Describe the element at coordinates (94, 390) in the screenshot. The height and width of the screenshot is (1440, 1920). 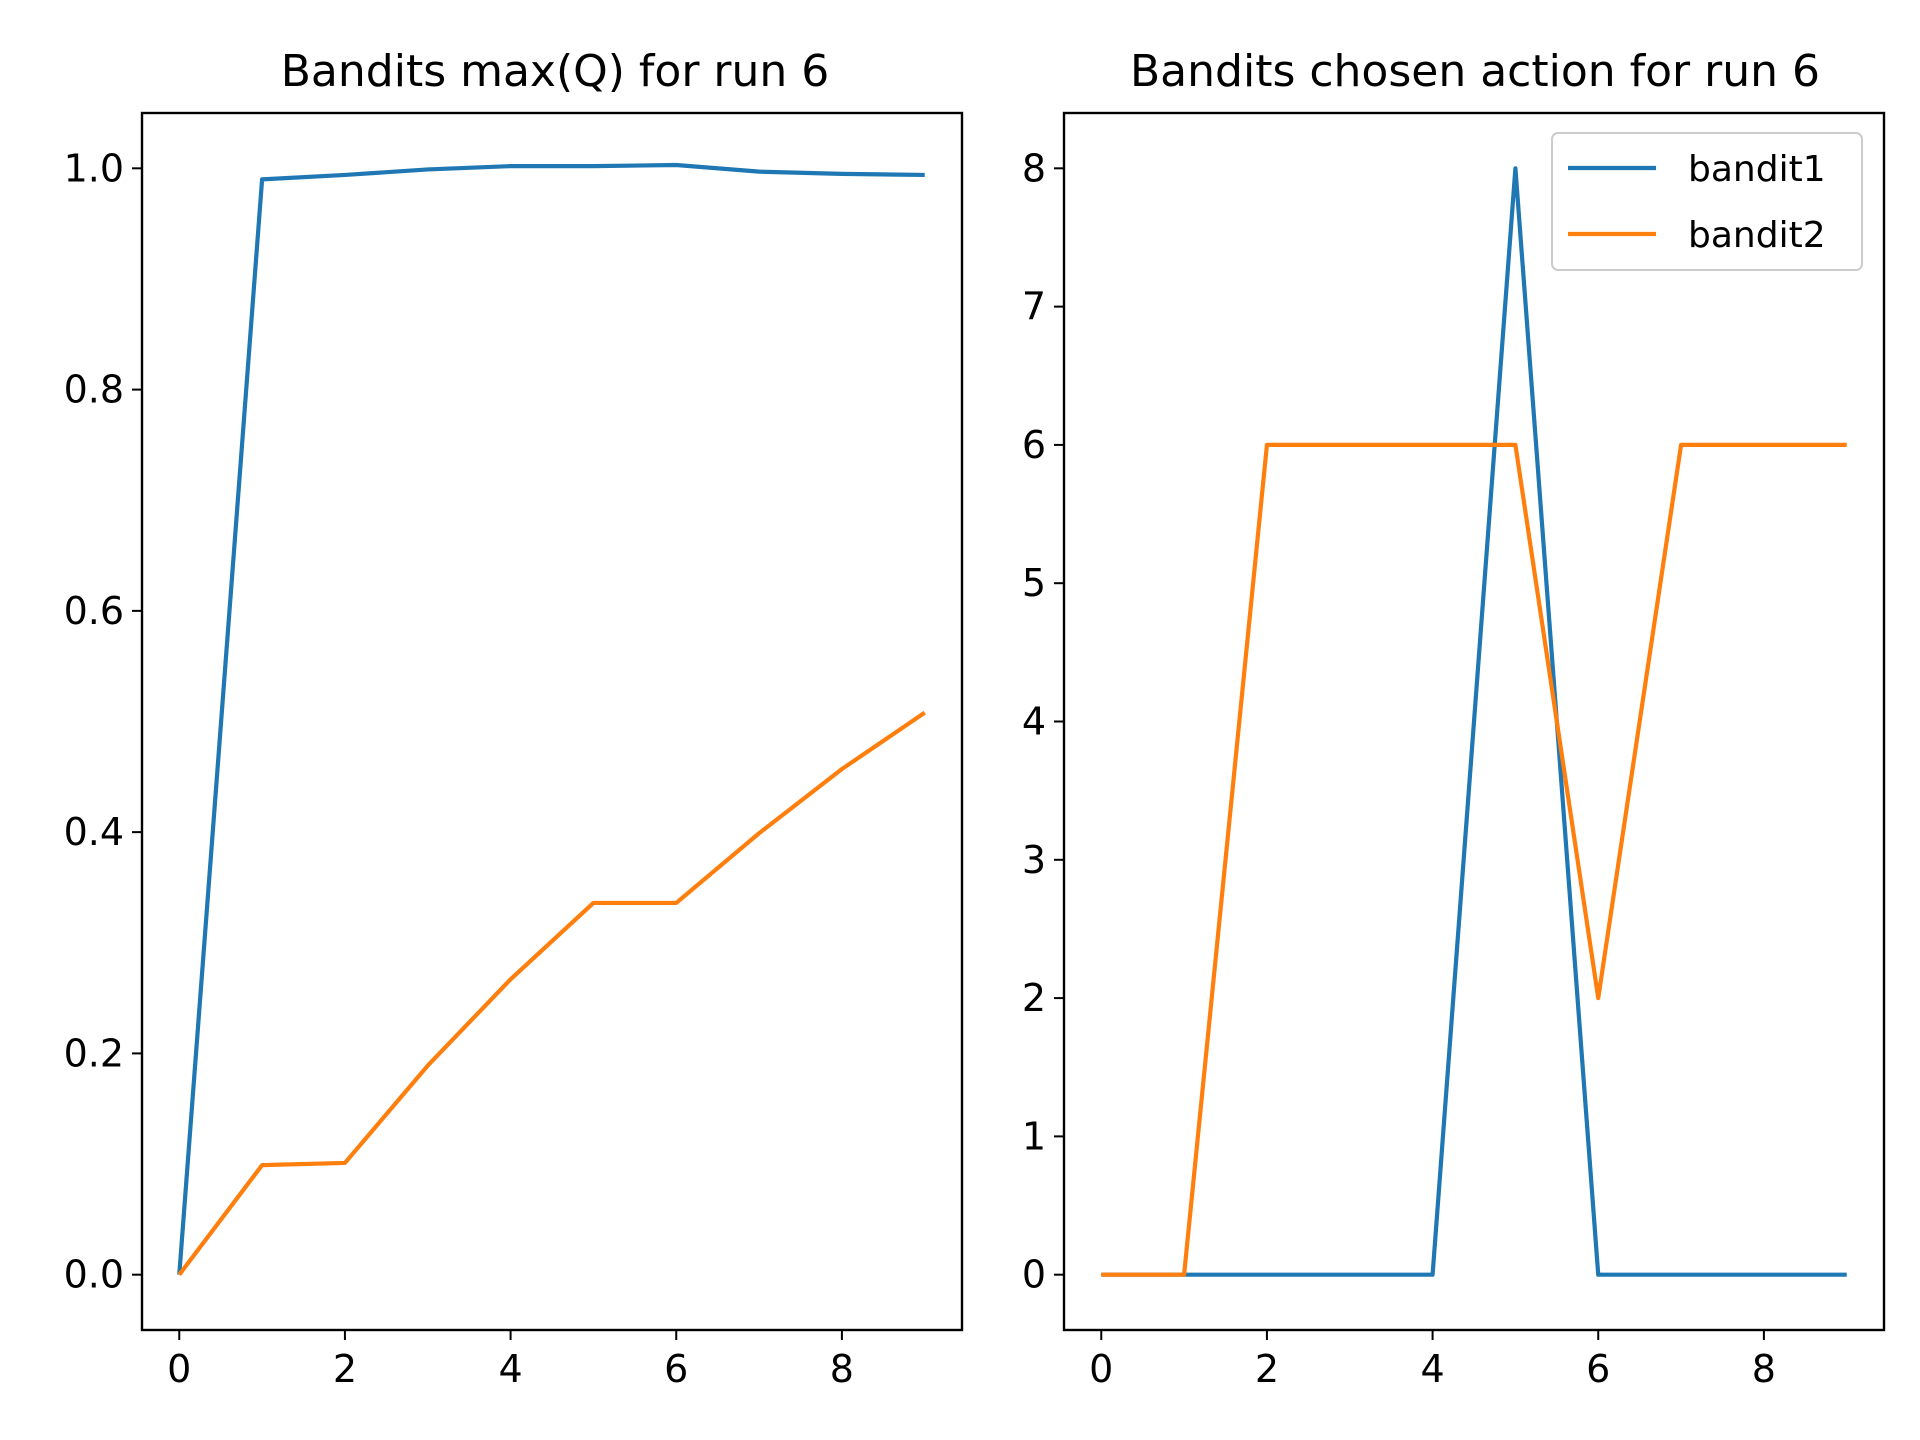
I see `y-tick-label: 0.8` at that location.